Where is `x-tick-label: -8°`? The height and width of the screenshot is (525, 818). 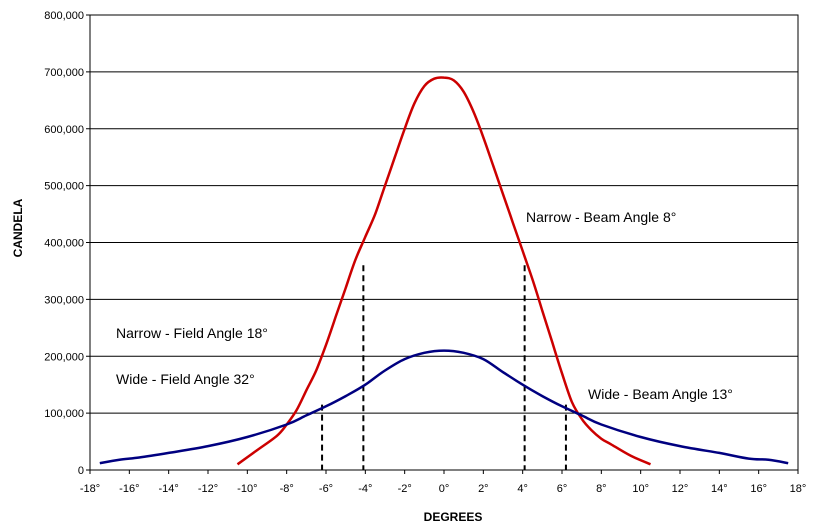
x-tick-label: -8° is located at coordinates (287, 489).